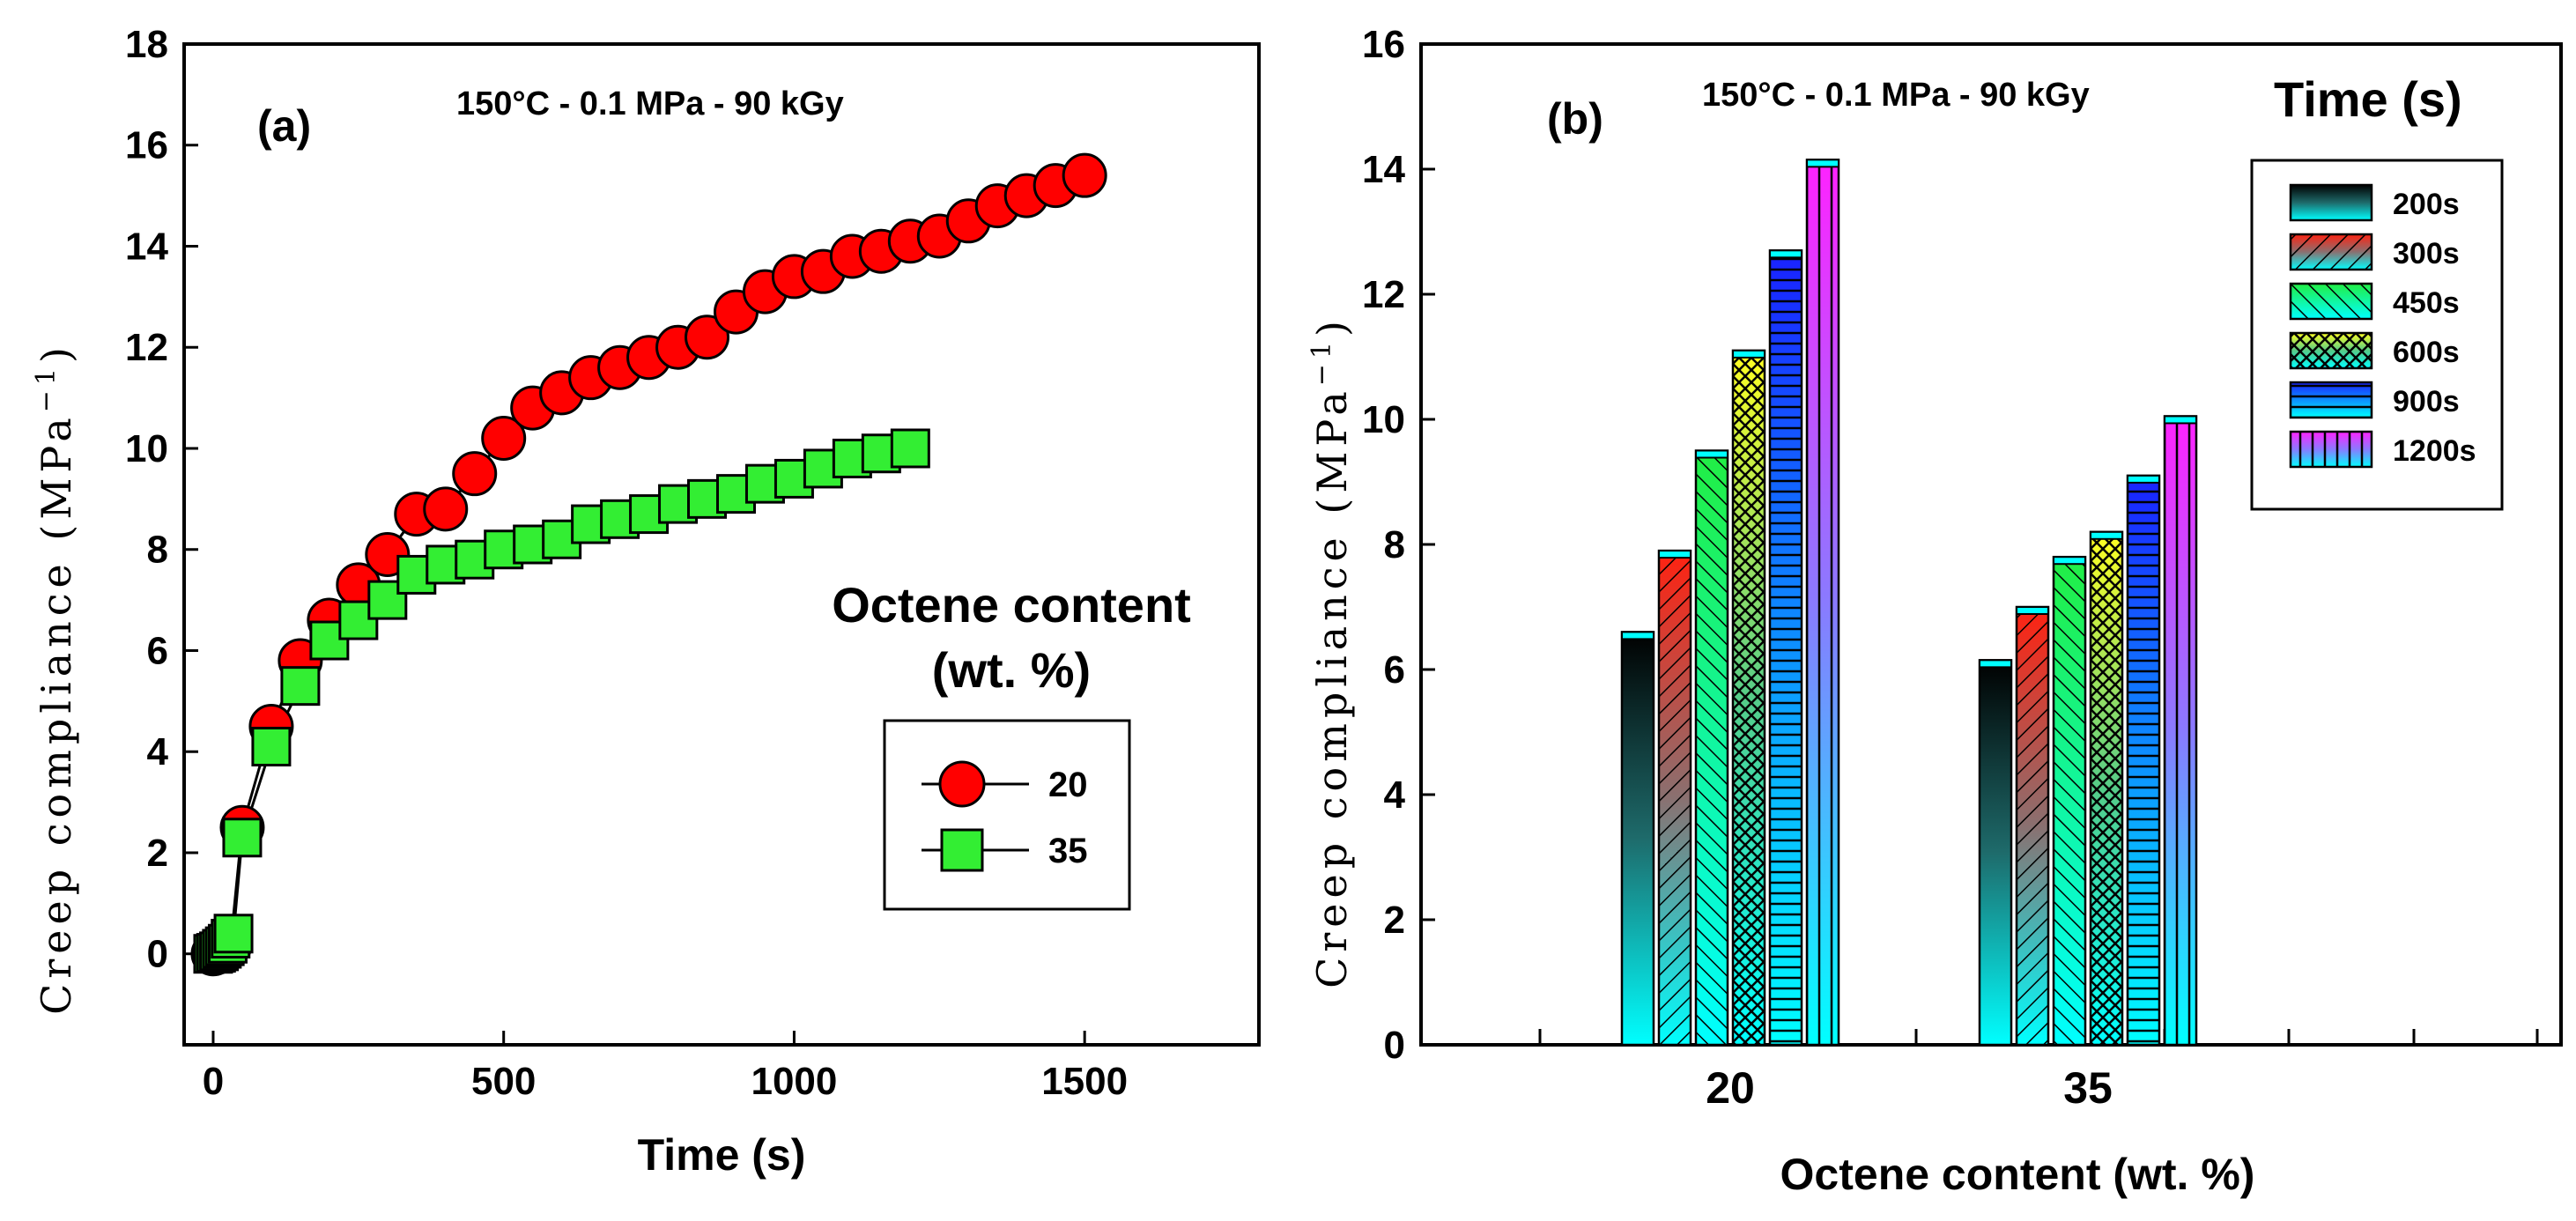 This screenshot has width=2576, height=1221. What do you see at coordinates (1011, 605) in the screenshot?
I see `legend-title-a-line1: Octene content` at bounding box center [1011, 605].